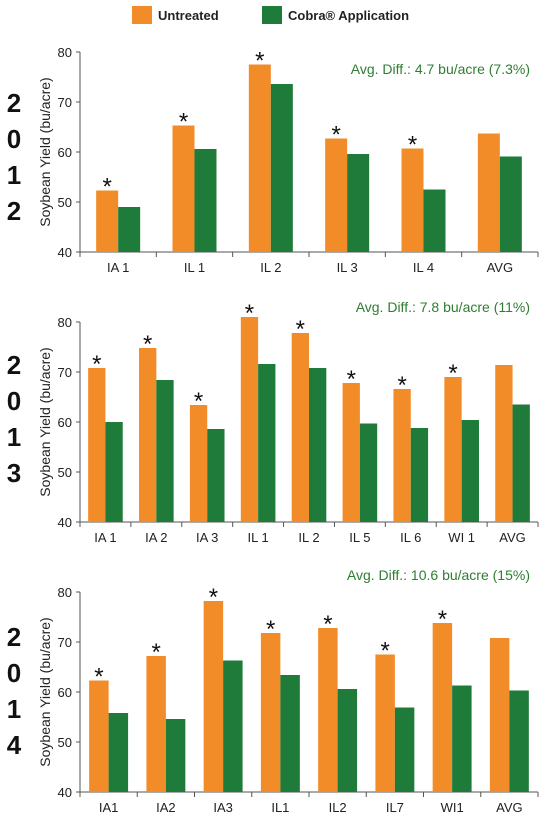 Image resolution: width=548 pixels, height=822 pixels. Describe the element at coordinates (109, 807) in the screenshot. I see `x-tick-label: IA1` at that location.